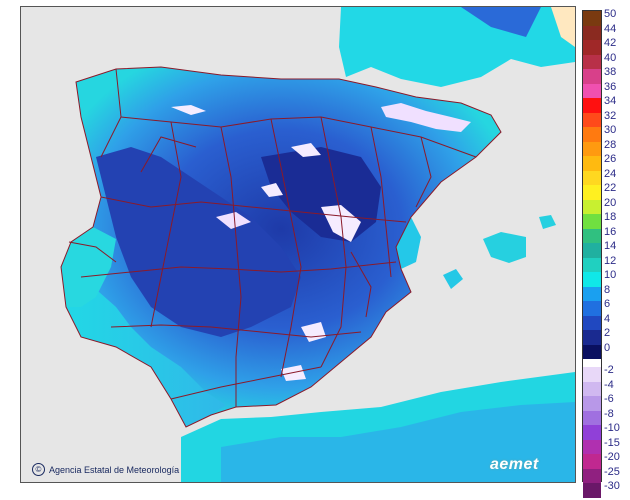  What do you see at coordinates (610, 115) in the screenshot?
I see `legend-label: 32` at bounding box center [610, 115].